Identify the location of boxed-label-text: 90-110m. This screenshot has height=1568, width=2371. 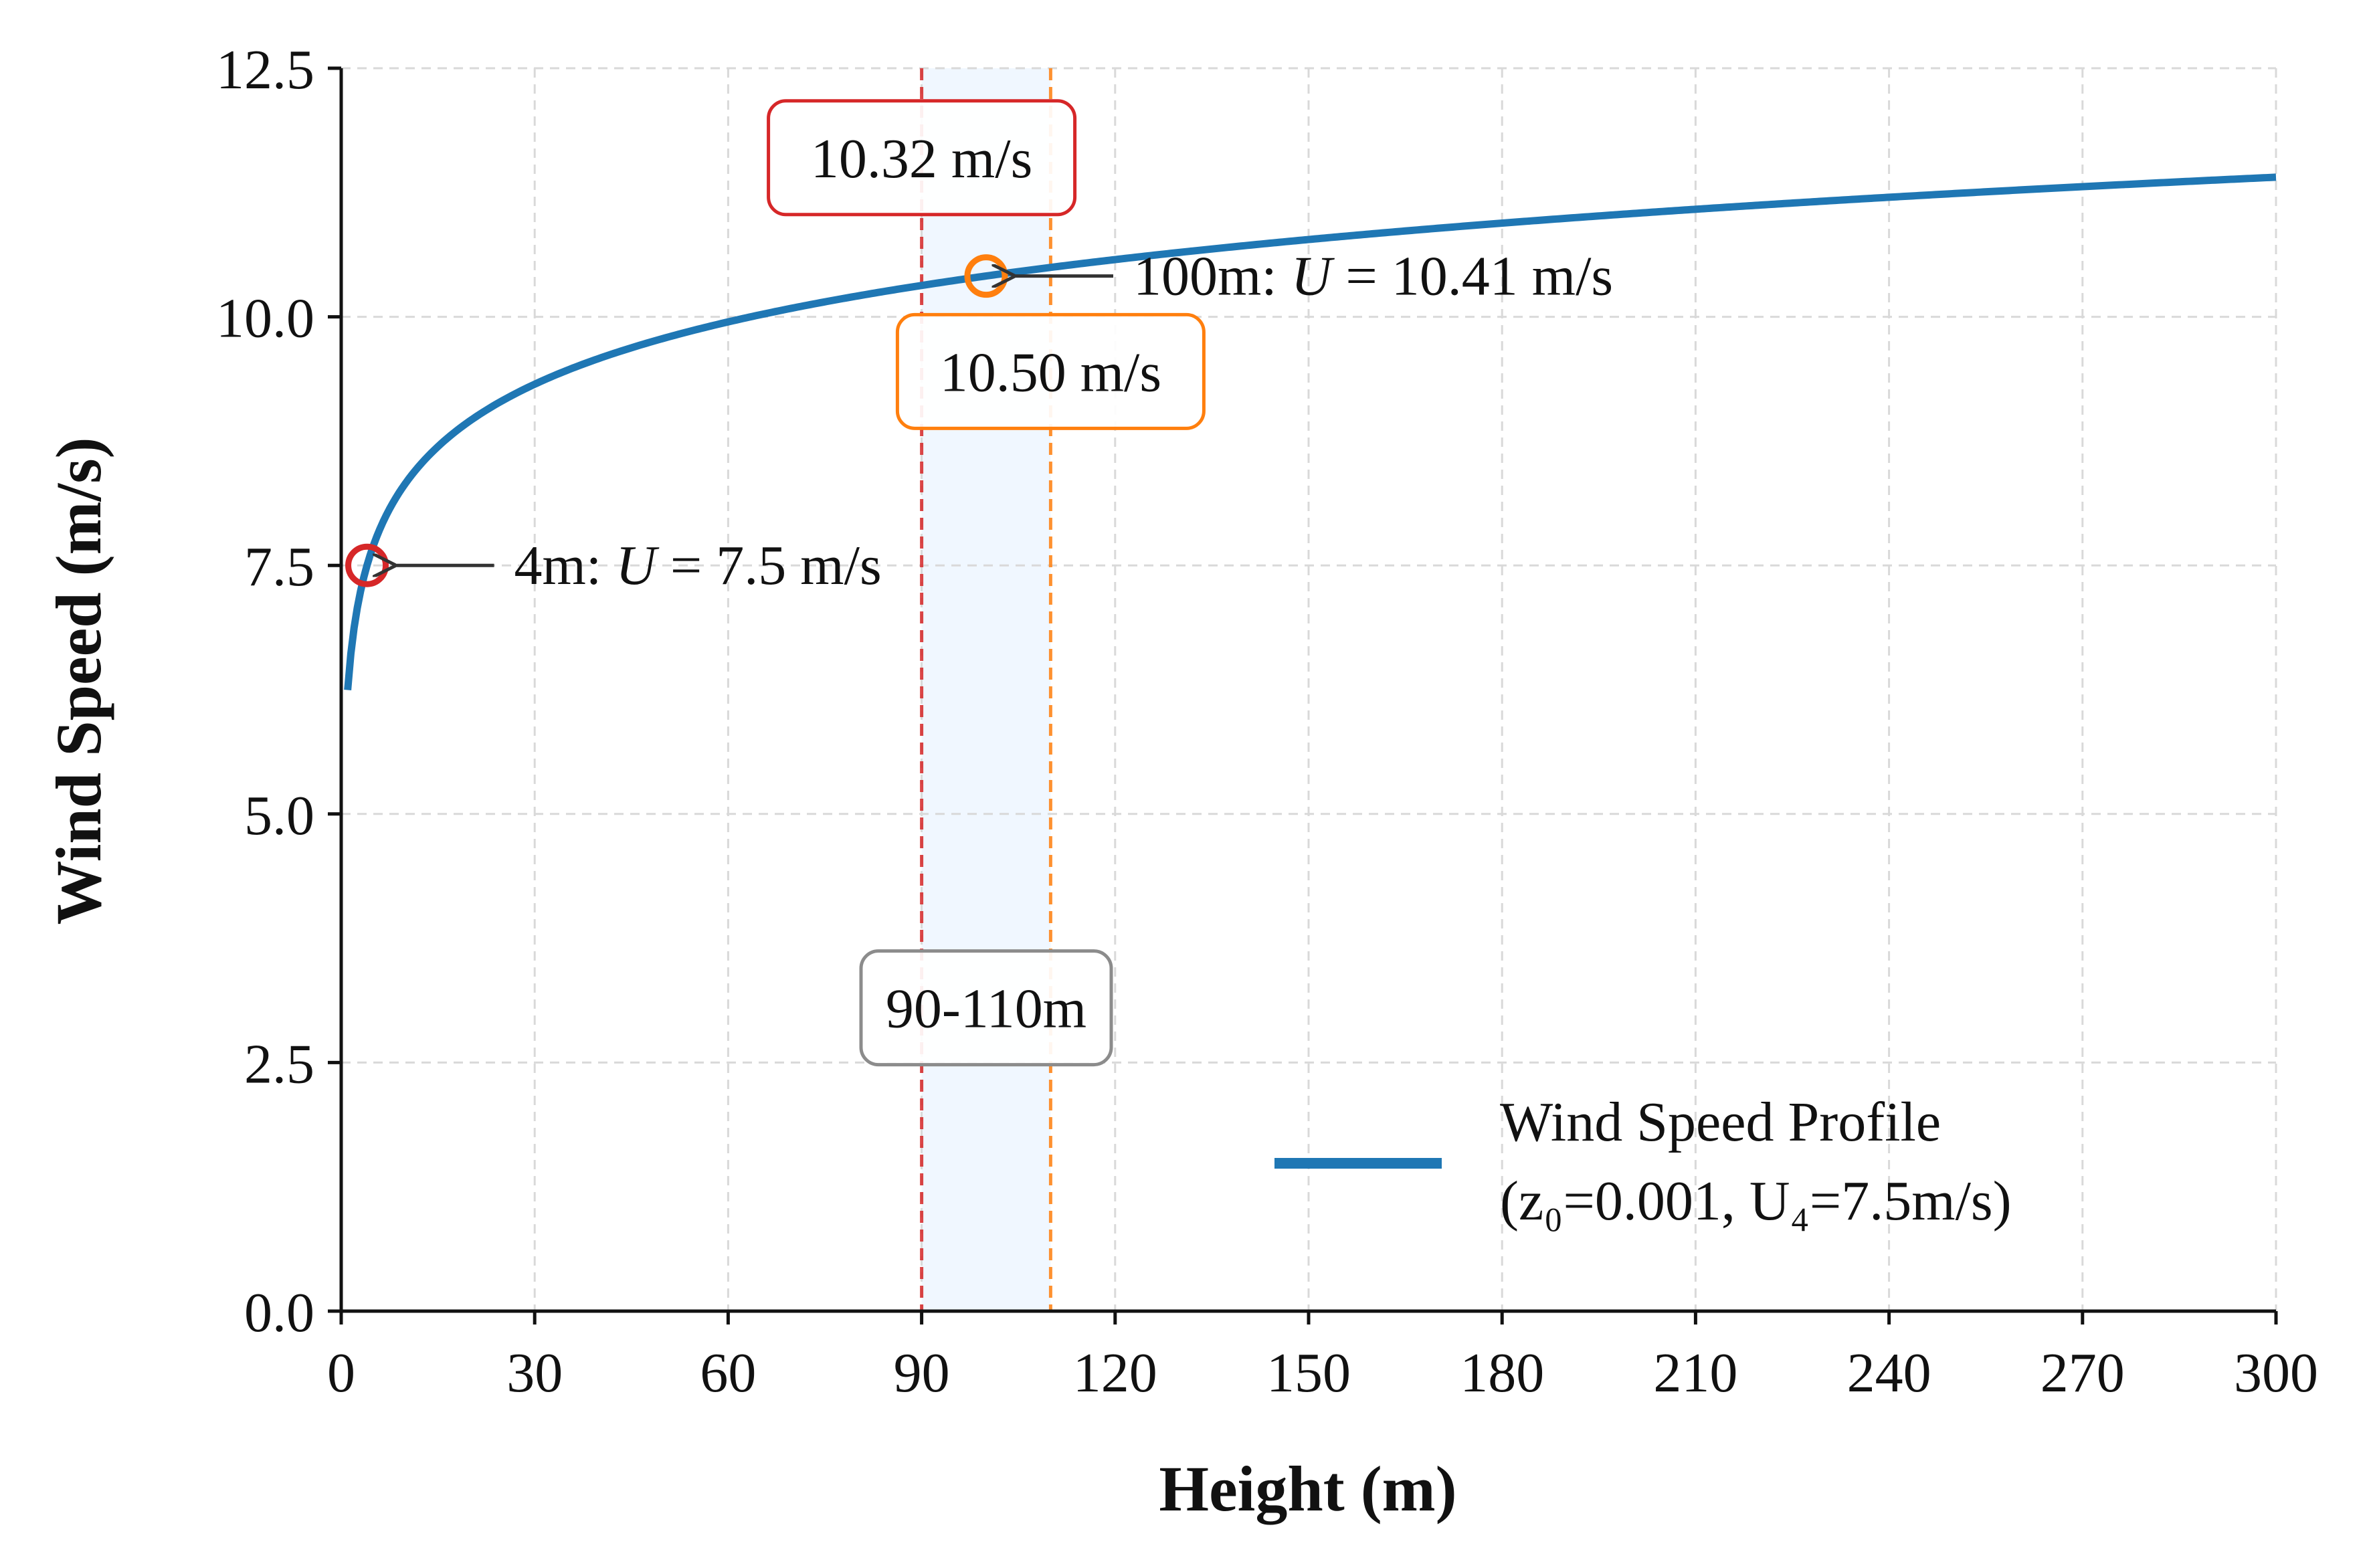
(986, 1009).